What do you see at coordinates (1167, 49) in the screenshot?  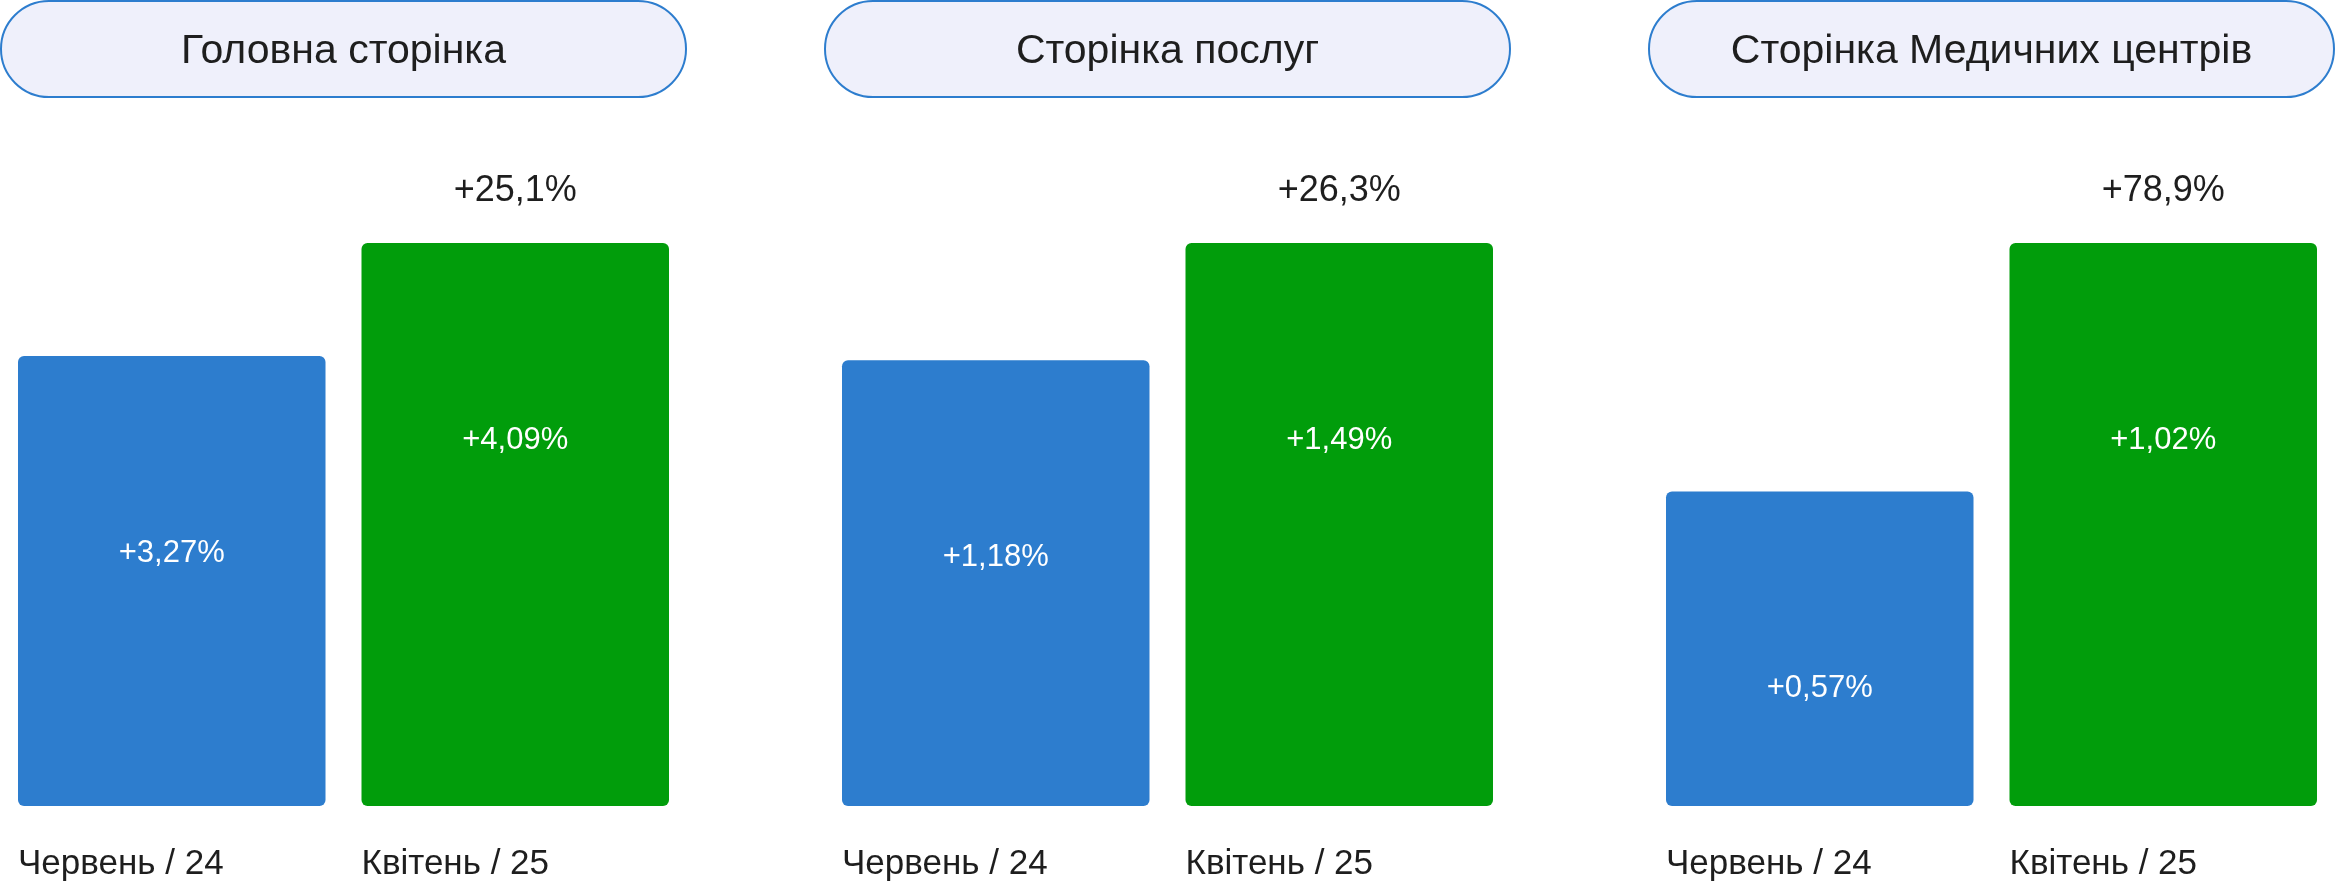 I see `chart-title: Сторінка послуг` at bounding box center [1167, 49].